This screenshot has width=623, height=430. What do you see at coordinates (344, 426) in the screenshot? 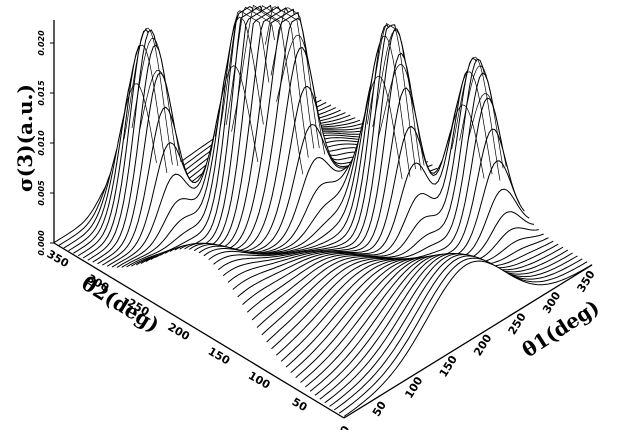
I see `theta1-tick-label: 0` at bounding box center [344, 426].